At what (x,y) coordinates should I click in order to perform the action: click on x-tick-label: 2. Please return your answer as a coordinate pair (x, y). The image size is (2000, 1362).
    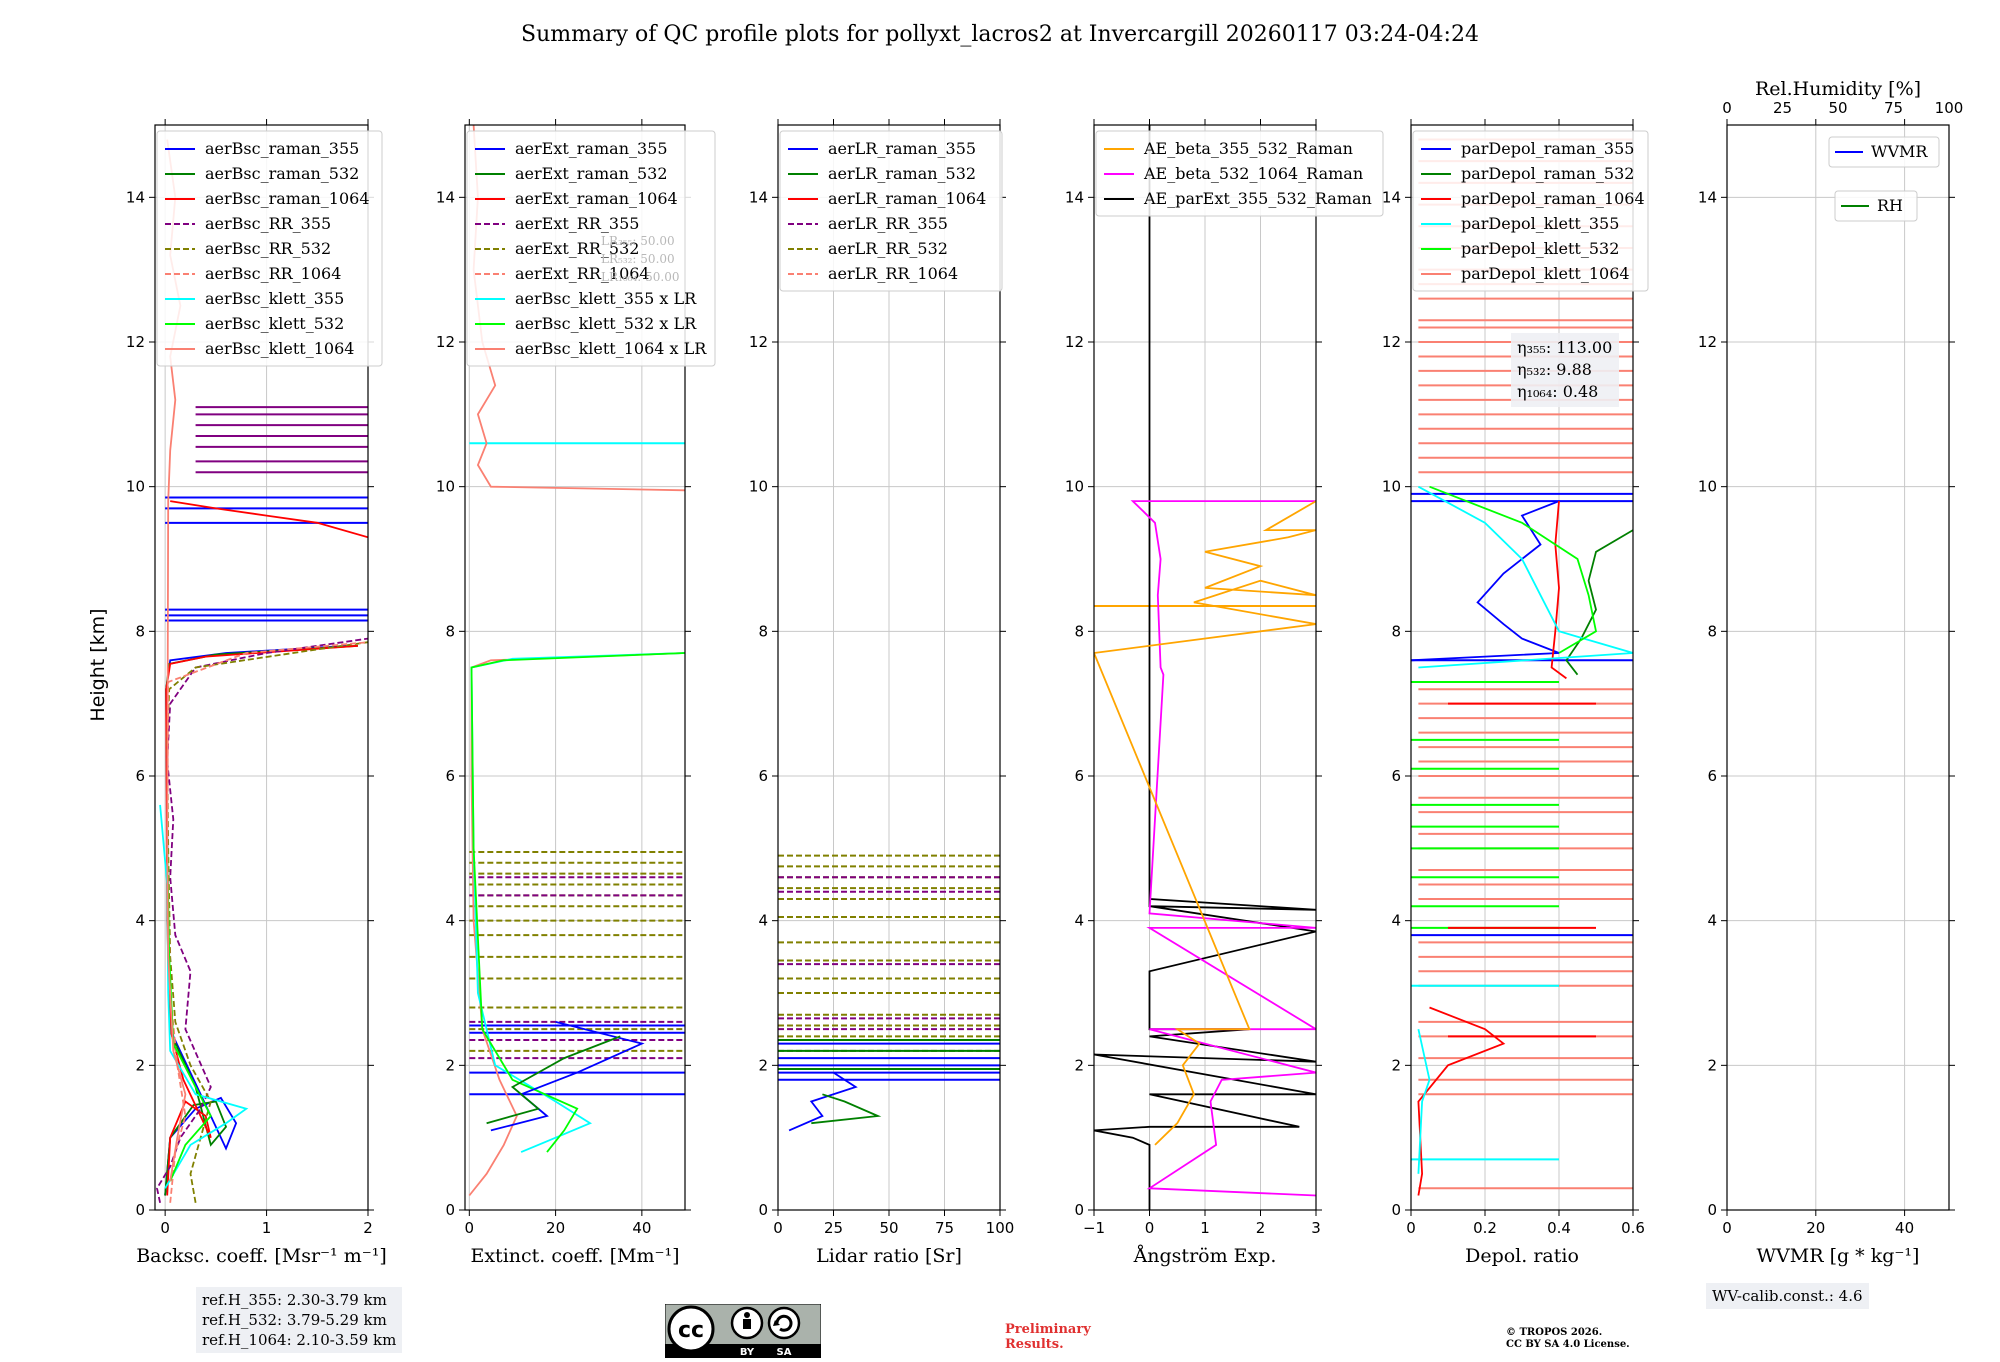
    Looking at the image, I should click on (1261, 1228).